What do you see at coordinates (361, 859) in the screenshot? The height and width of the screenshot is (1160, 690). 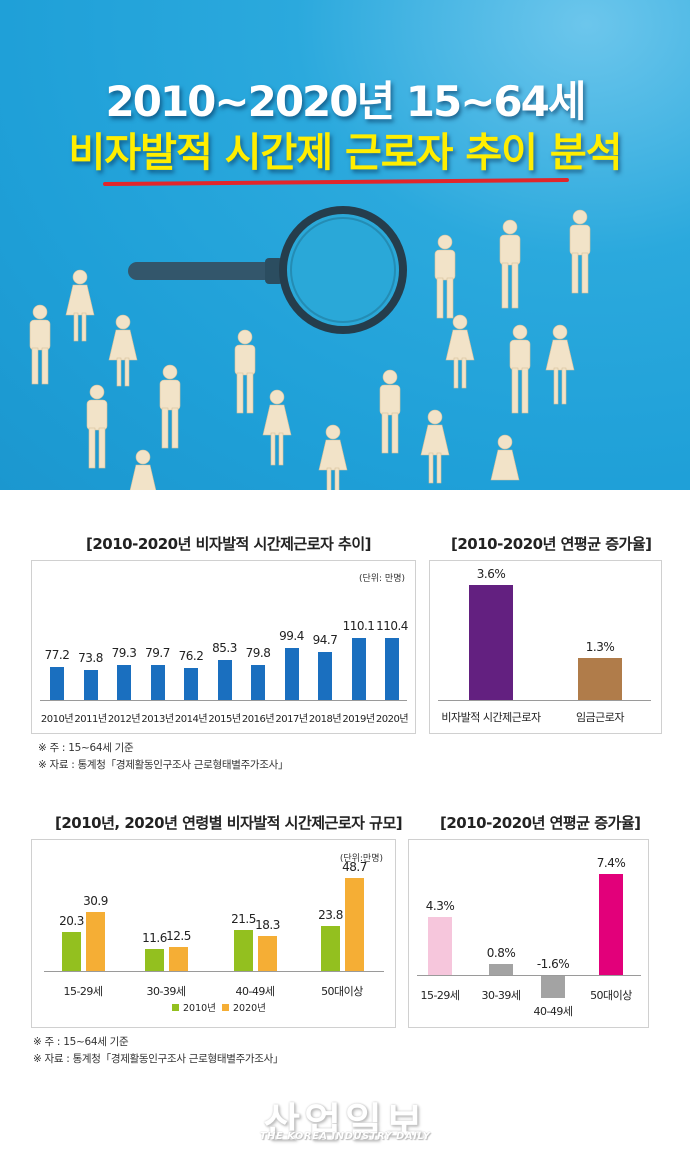 I see `age-unit: (단위:만명)` at bounding box center [361, 859].